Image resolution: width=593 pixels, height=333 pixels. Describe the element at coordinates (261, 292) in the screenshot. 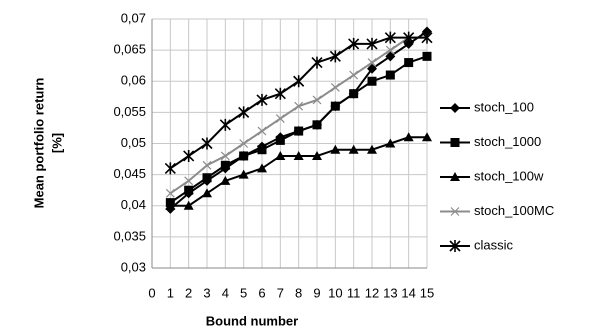

I see `x-tick-label: 6` at that location.